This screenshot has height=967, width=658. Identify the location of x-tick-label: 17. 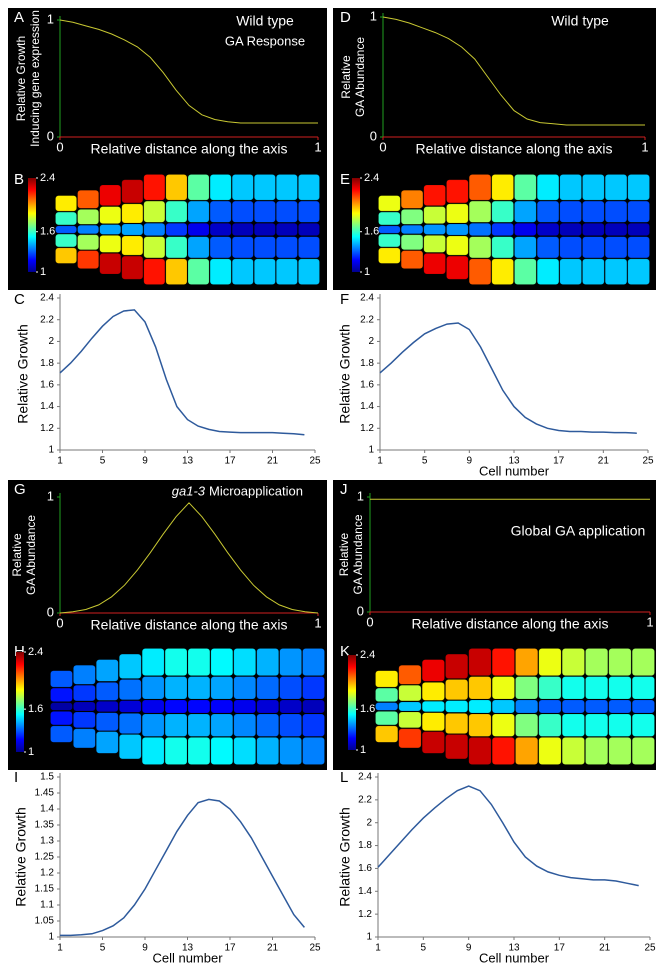
(230, 948).